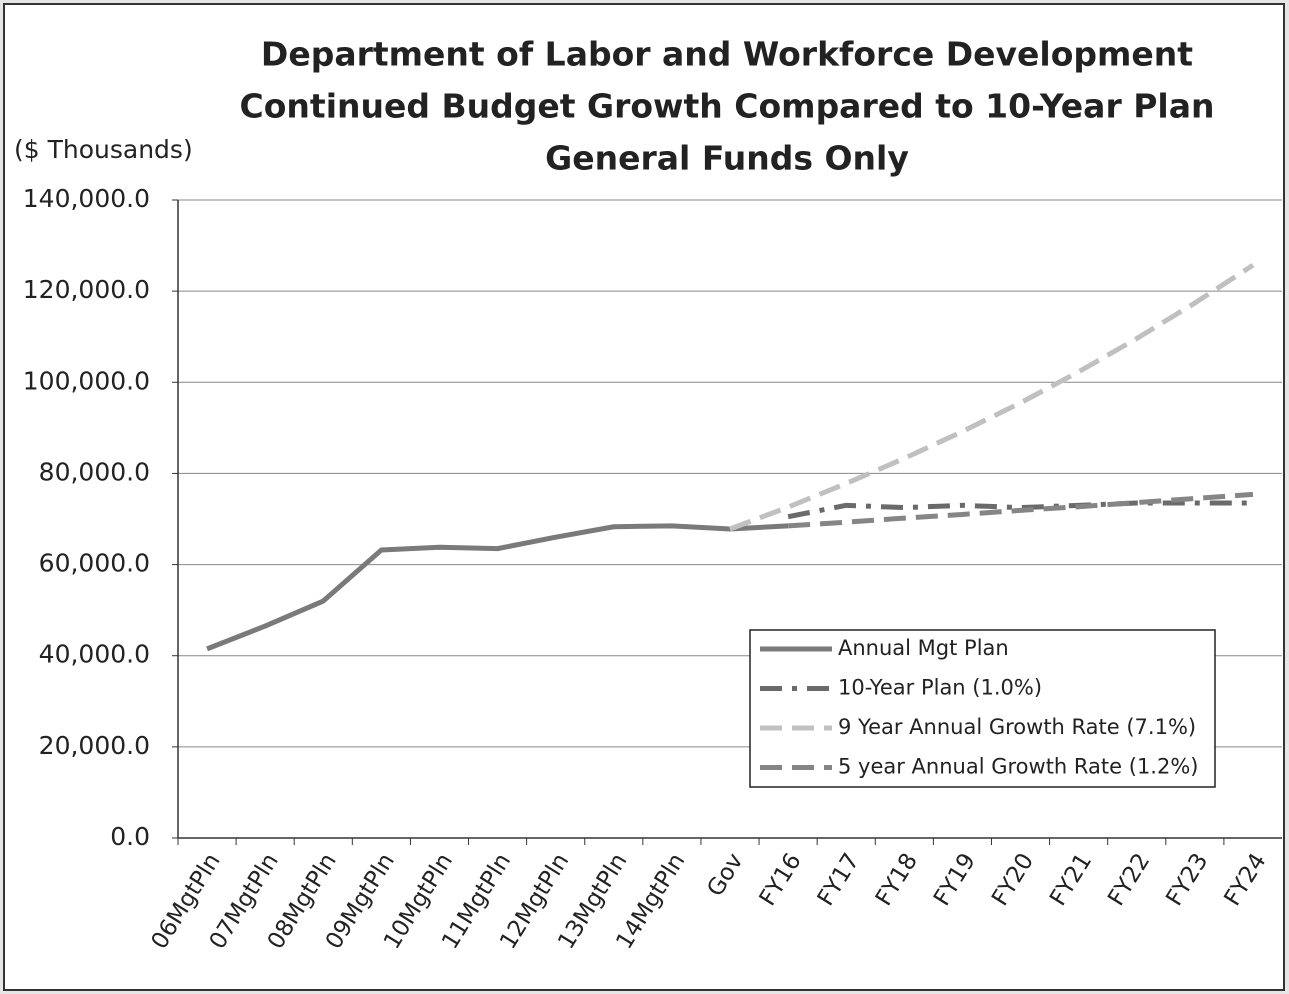 The height and width of the screenshot is (994, 1289). I want to click on y-tick-label: 100,000.0, so click(86, 380).